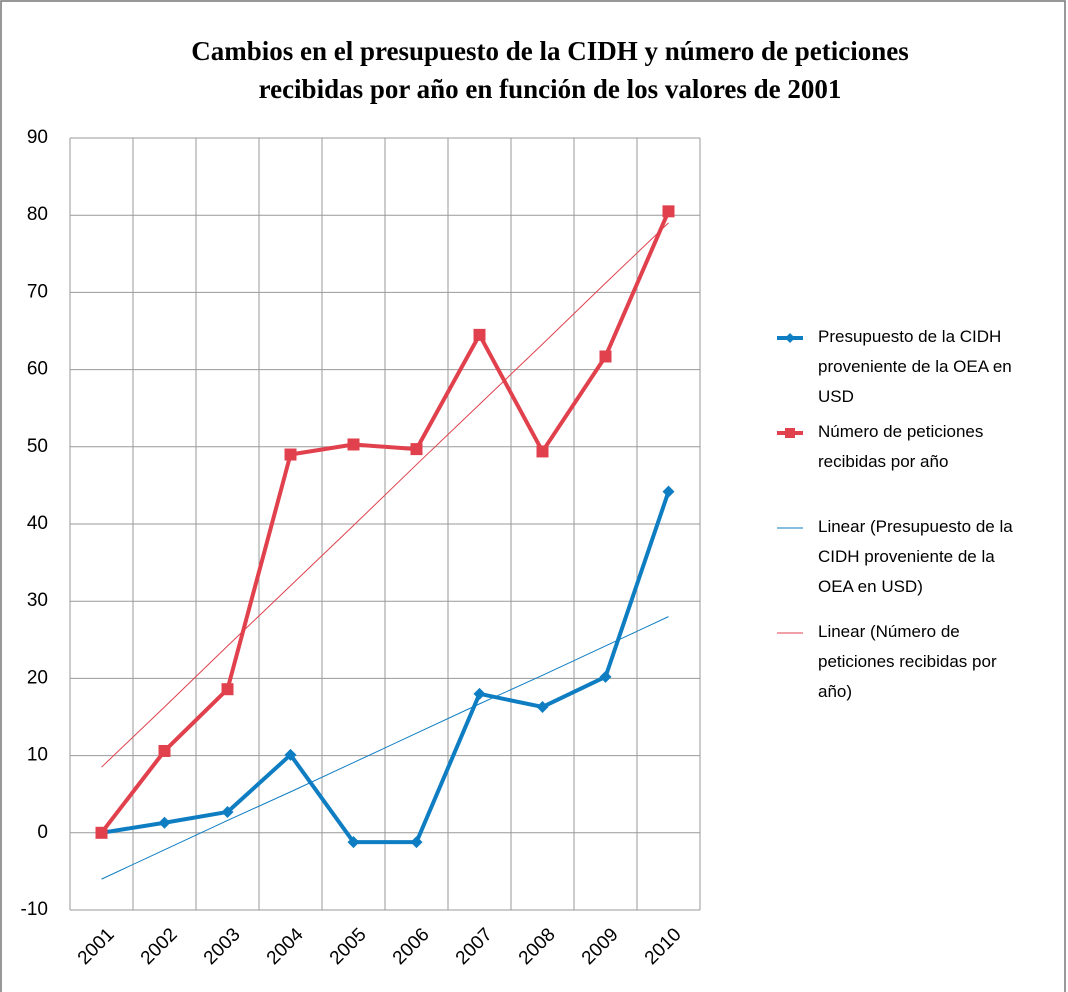  I want to click on y-tick-label: 20, so click(37, 677).